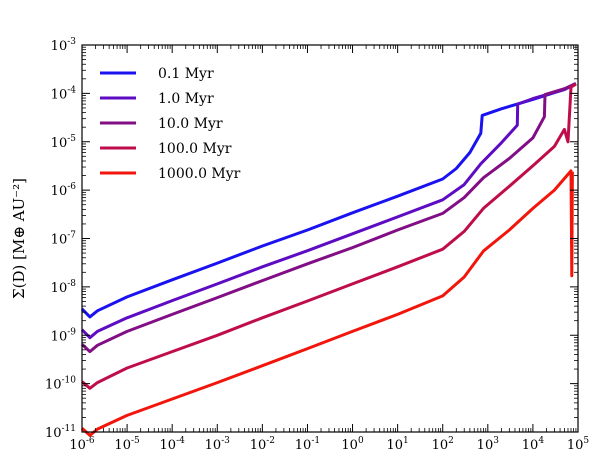 This screenshot has width=598, height=459. I want to click on x-tick-label: 10³, so click(488, 444).